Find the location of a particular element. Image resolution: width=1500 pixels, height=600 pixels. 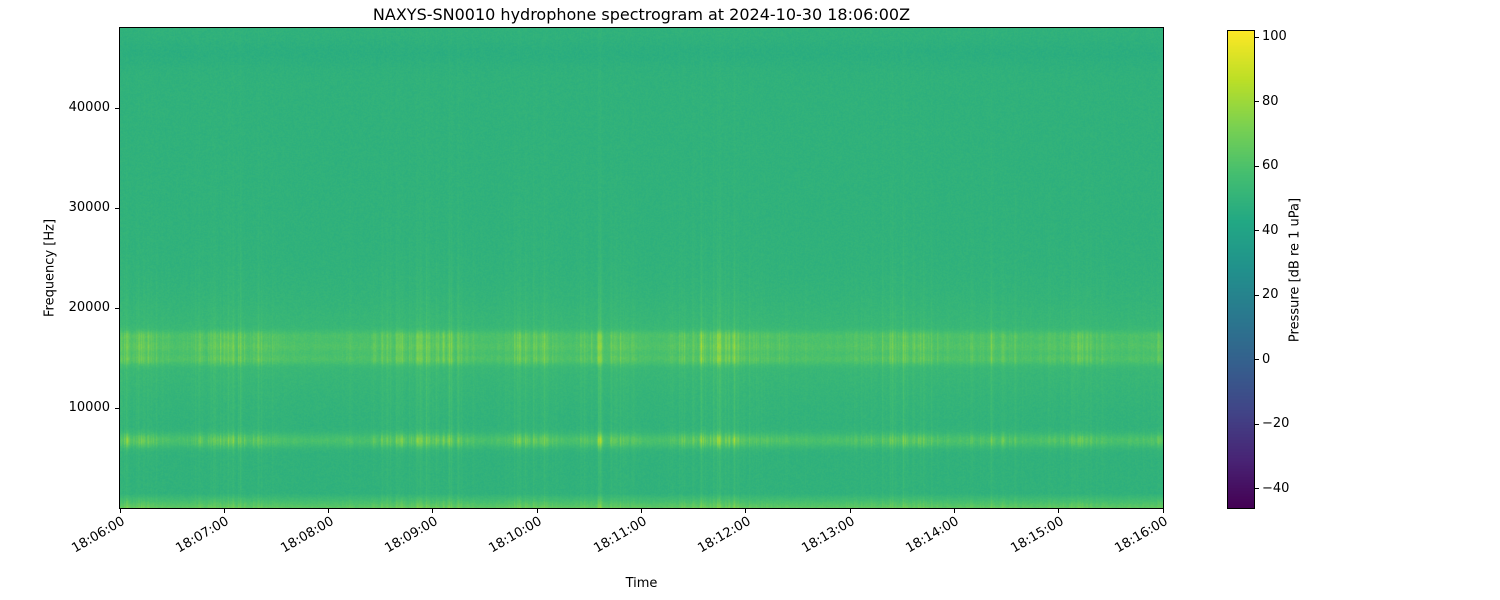

colorbar-tick-label: −20 is located at coordinates (1276, 424).